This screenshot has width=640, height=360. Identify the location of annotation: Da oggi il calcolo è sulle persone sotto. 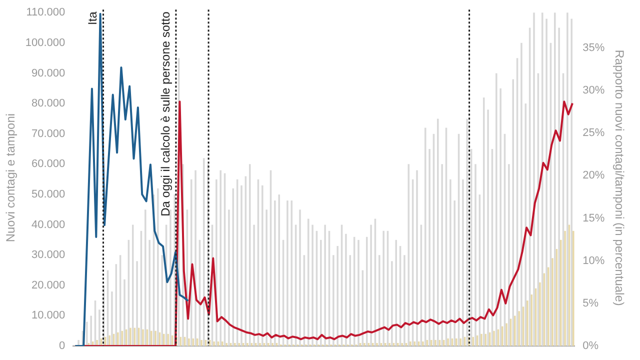
(165, 113).